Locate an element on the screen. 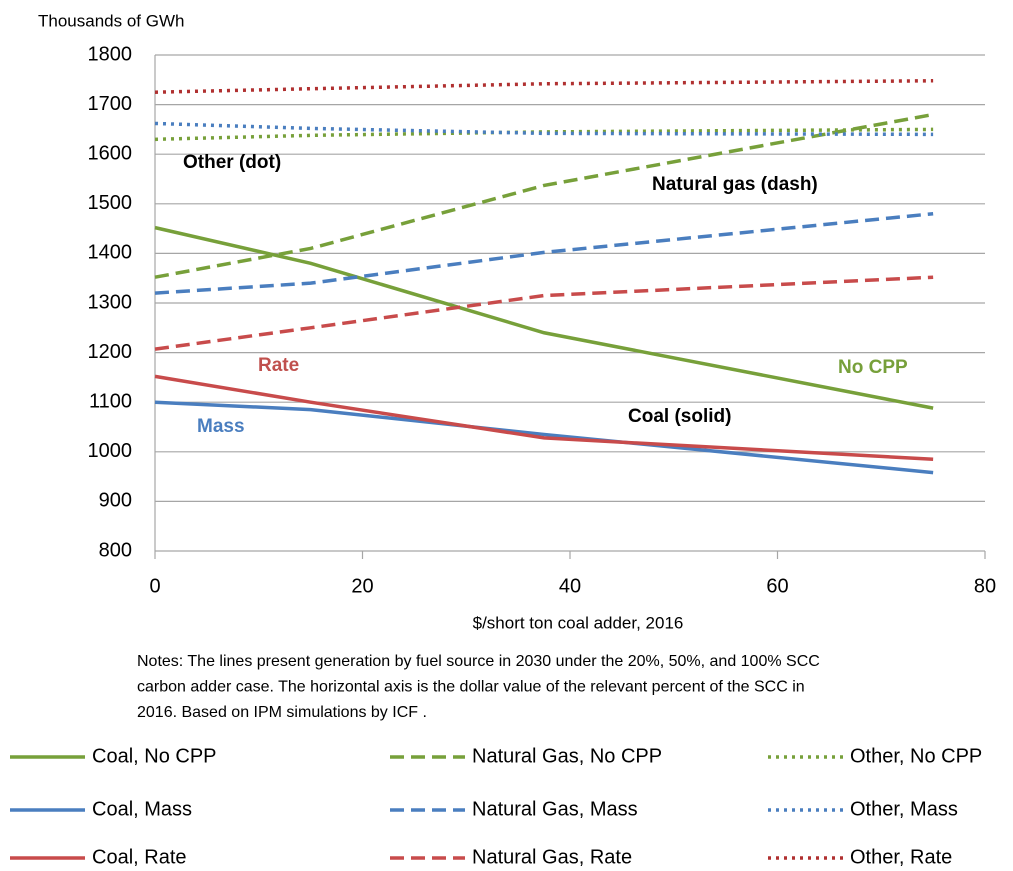  x-tick-label: 0 is located at coordinates (154, 586).